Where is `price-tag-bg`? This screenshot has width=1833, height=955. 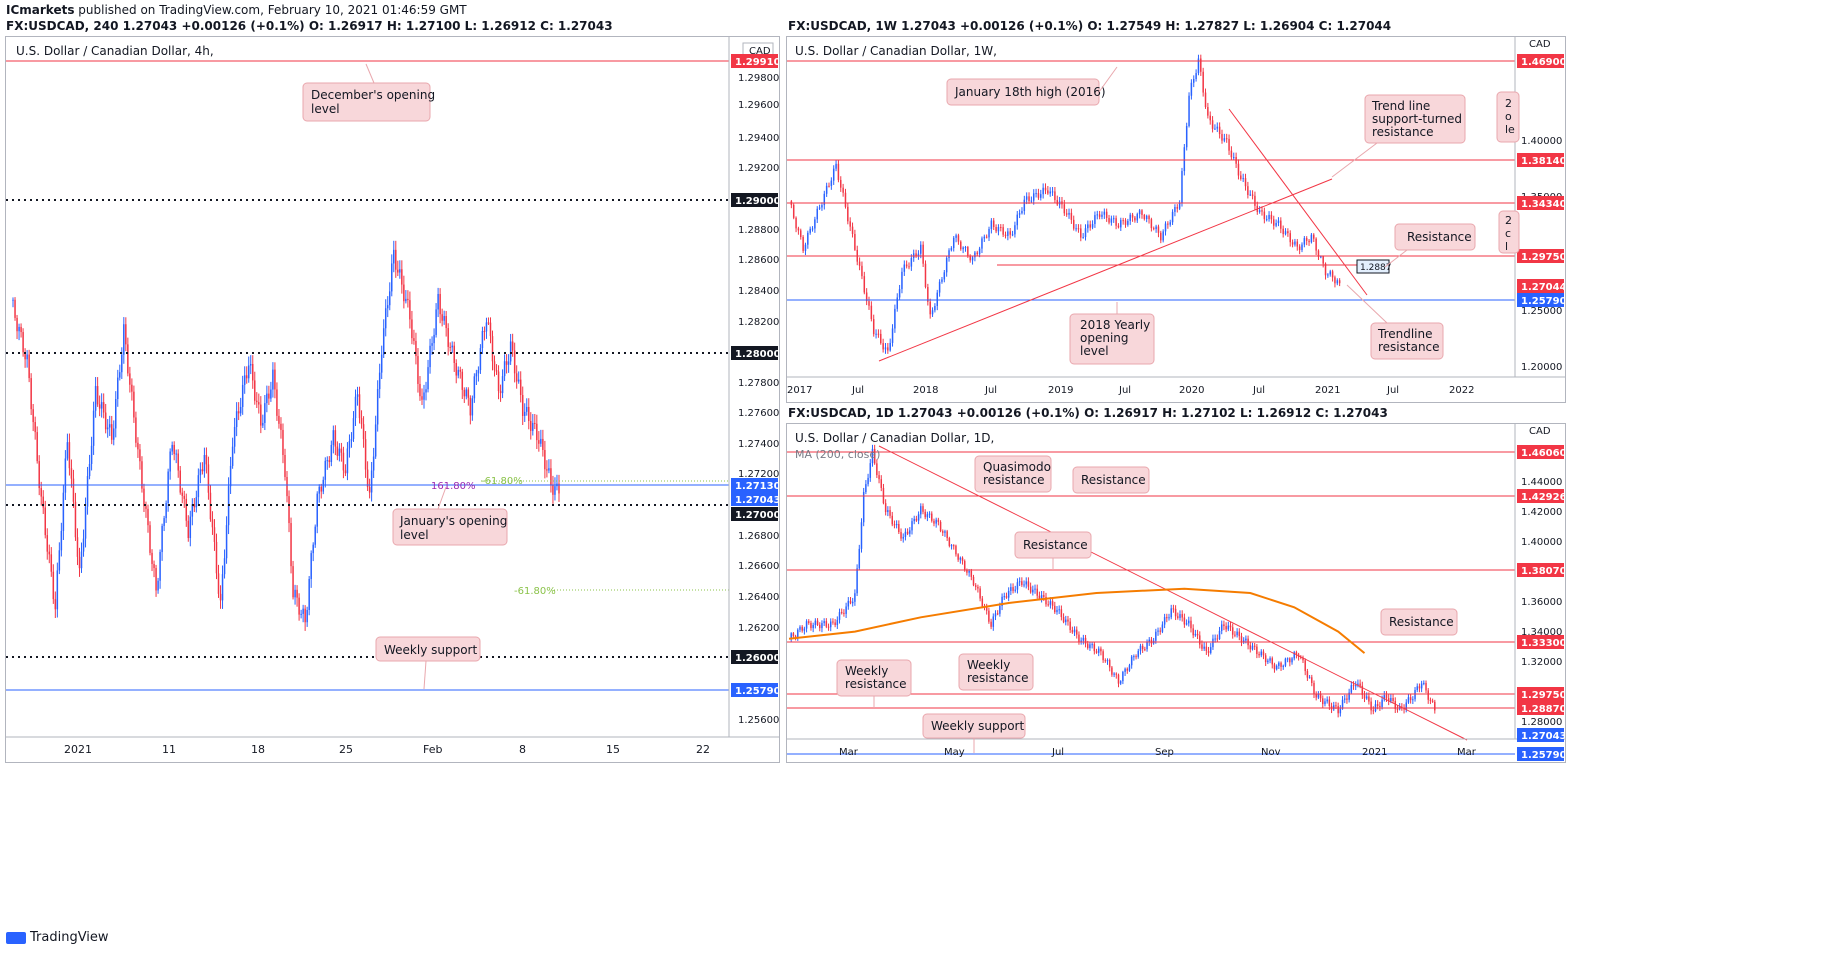
price-tag-bg is located at coordinates (1540, 160).